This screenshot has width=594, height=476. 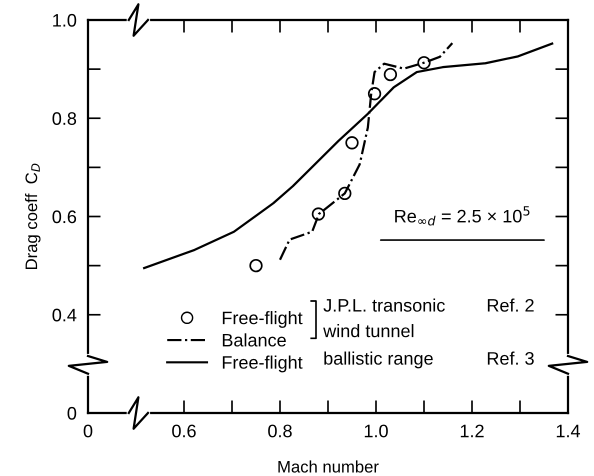 I want to click on y-tick-label: 0.6, so click(x=64, y=217).